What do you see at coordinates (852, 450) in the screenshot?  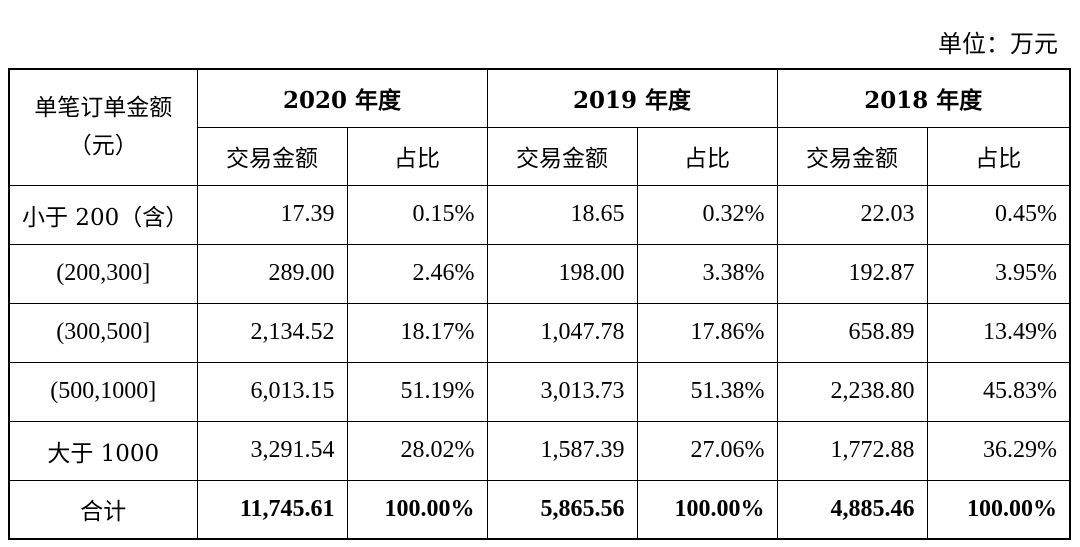 I see `cell-amount: 1,772.88` at bounding box center [852, 450].